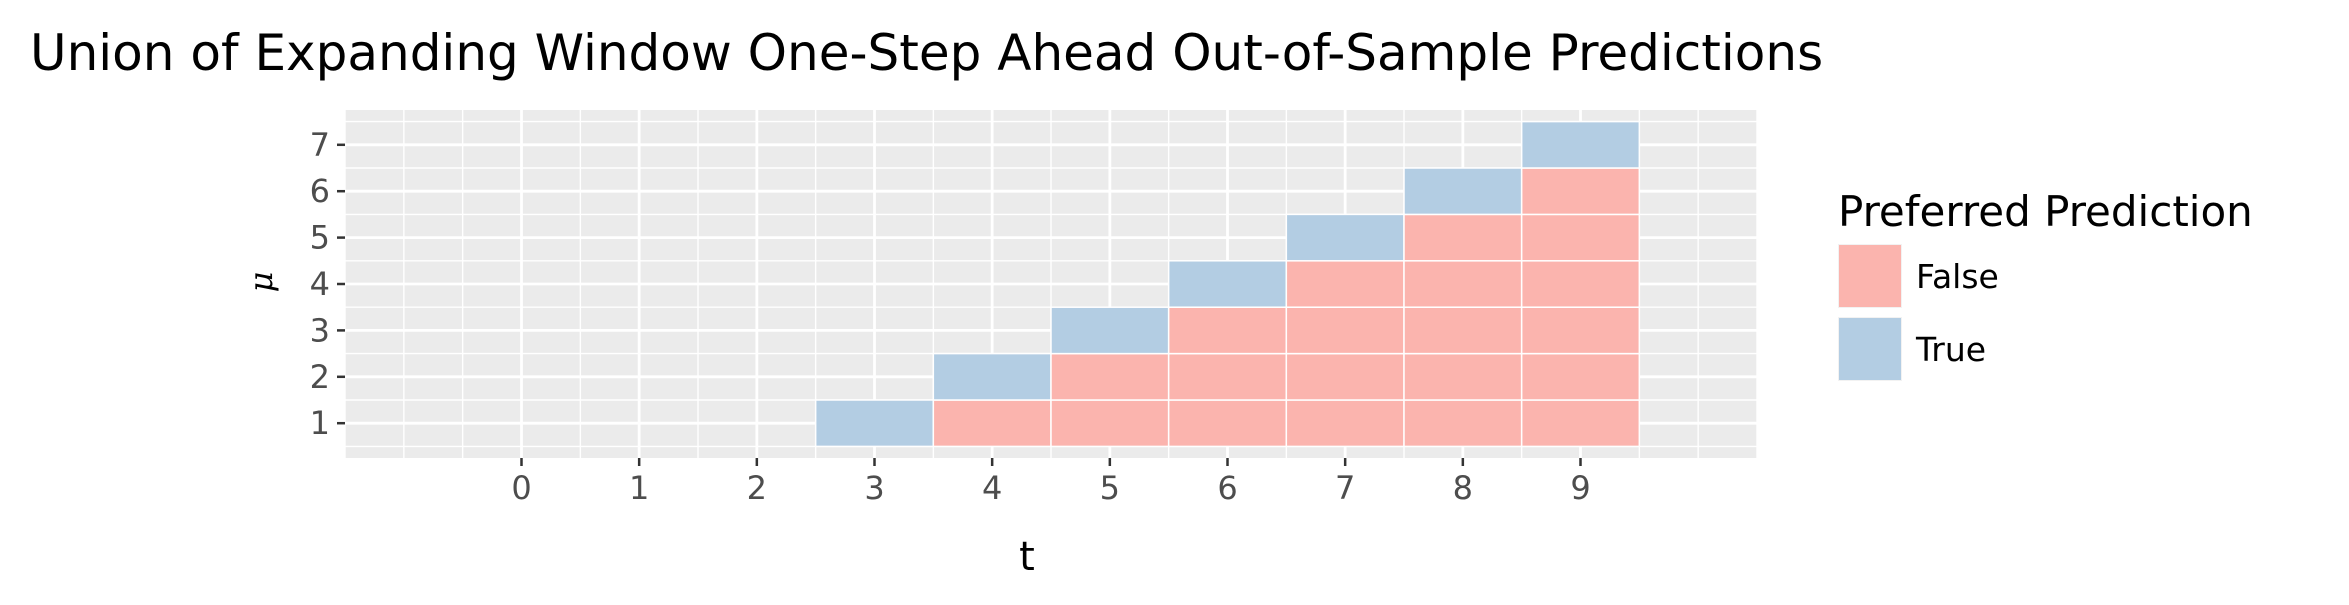  Describe the element at coordinates (1227, 488) in the screenshot. I see `x-tick-label: 6` at that location.